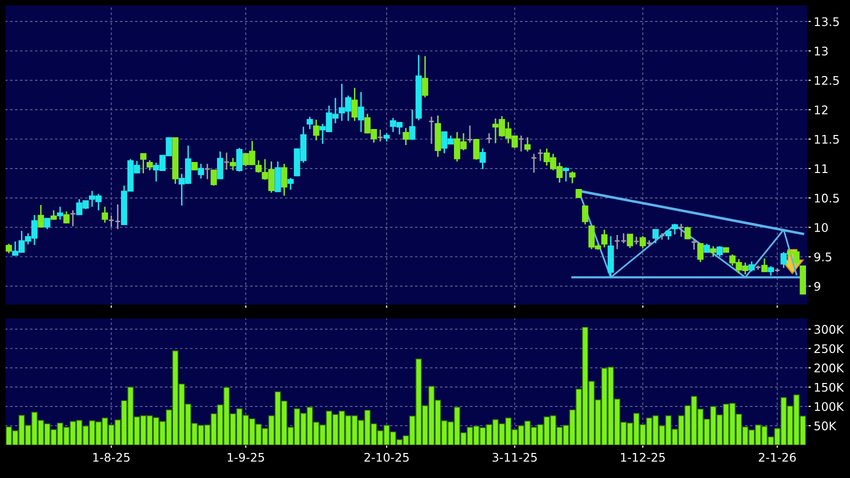  I want to click on y-tick-label: 10, so click(821, 227).